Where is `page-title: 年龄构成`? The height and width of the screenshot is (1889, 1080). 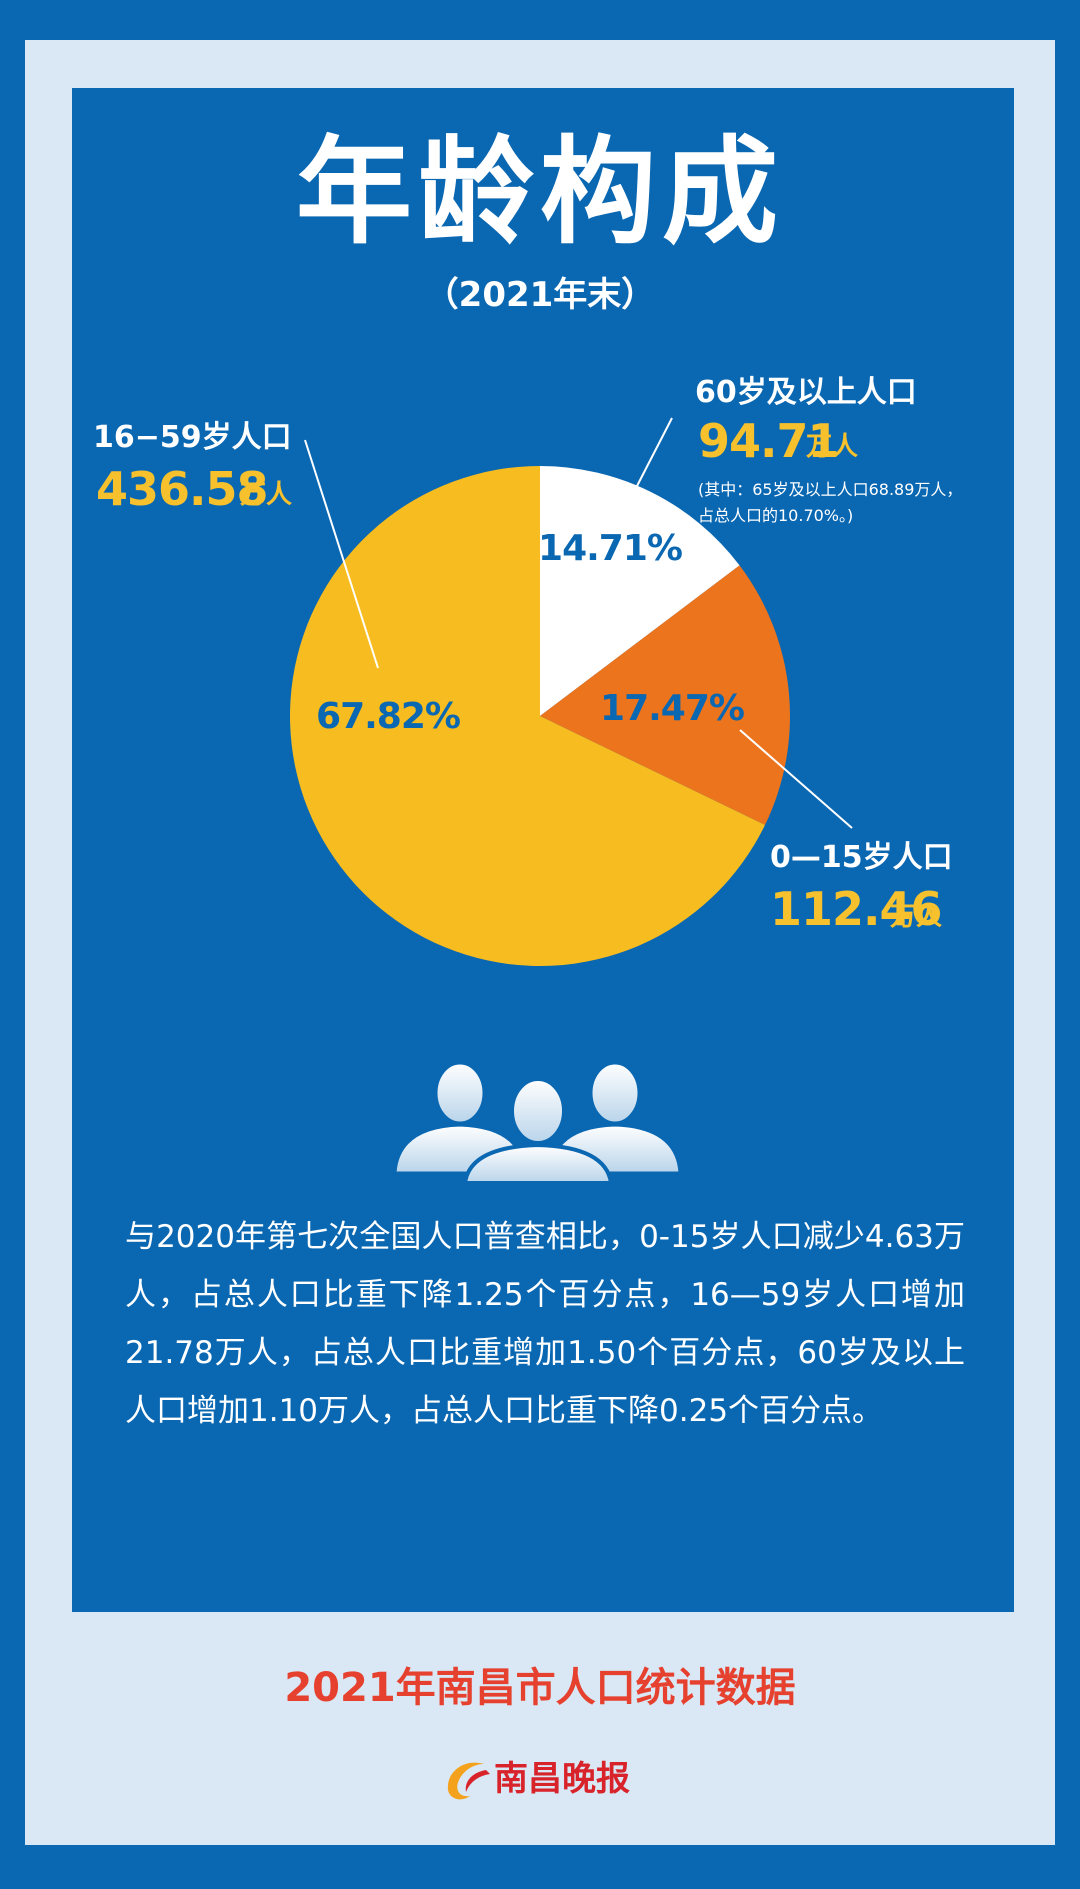
page-title: 年龄构成 is located at coordinates (540, 192).